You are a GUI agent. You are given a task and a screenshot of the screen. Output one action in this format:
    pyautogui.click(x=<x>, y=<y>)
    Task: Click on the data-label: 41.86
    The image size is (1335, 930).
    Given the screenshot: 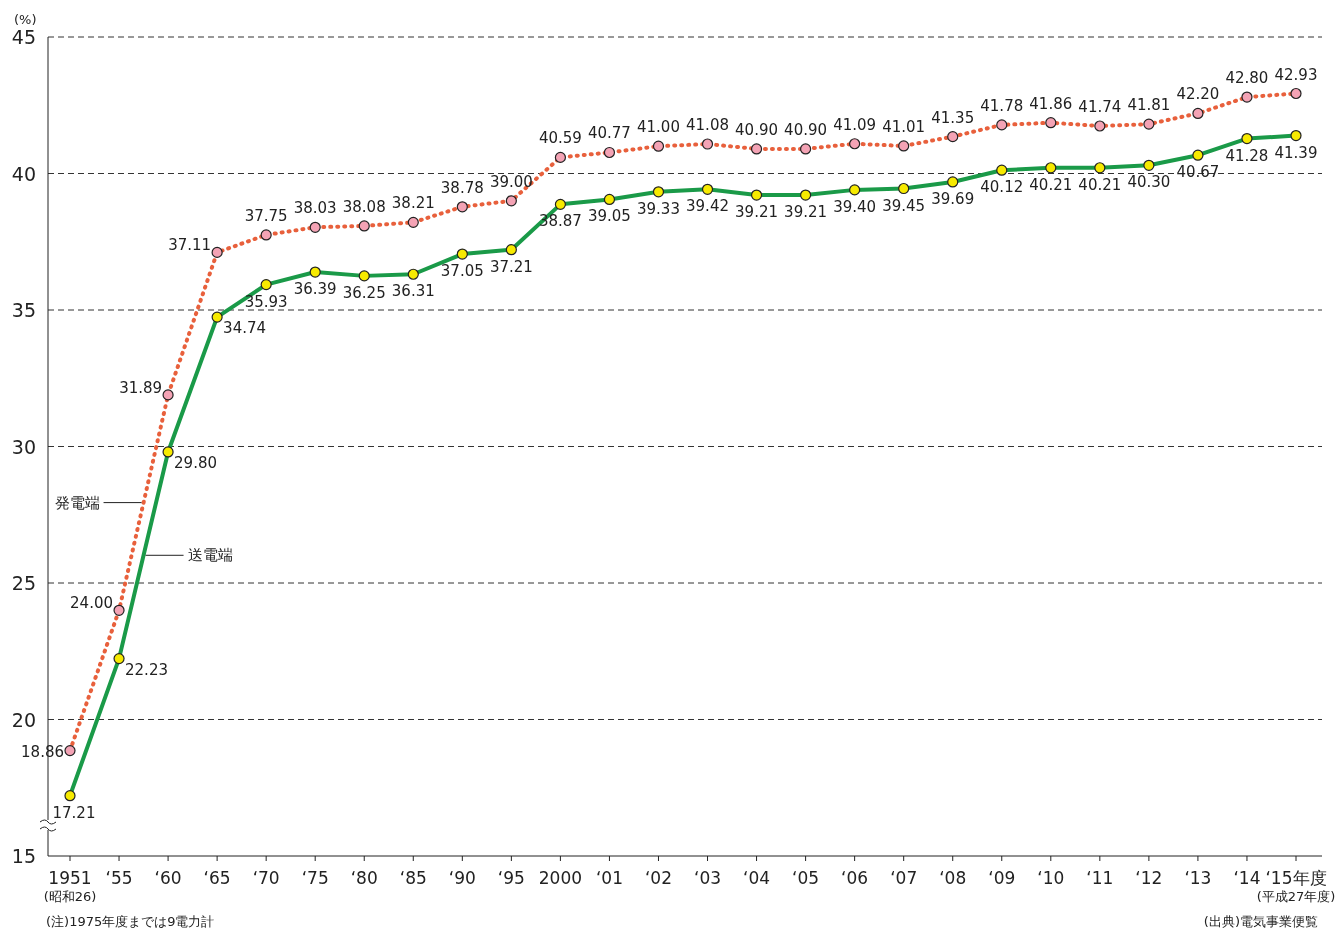 What is the action you would take?
    pyautogui.click(x=1051, y=103)
    